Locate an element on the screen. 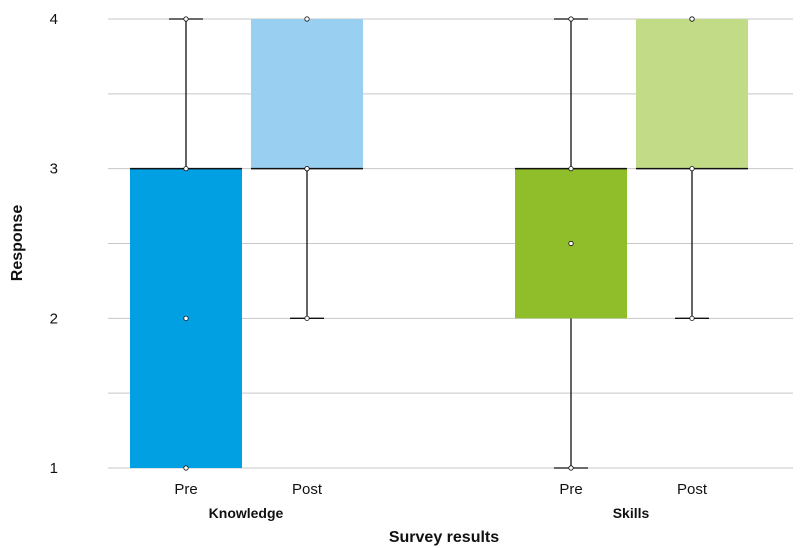 The width and height of the screenshot is (802, 548). y-tick-label: 3 is located at coordinates (54, 169).